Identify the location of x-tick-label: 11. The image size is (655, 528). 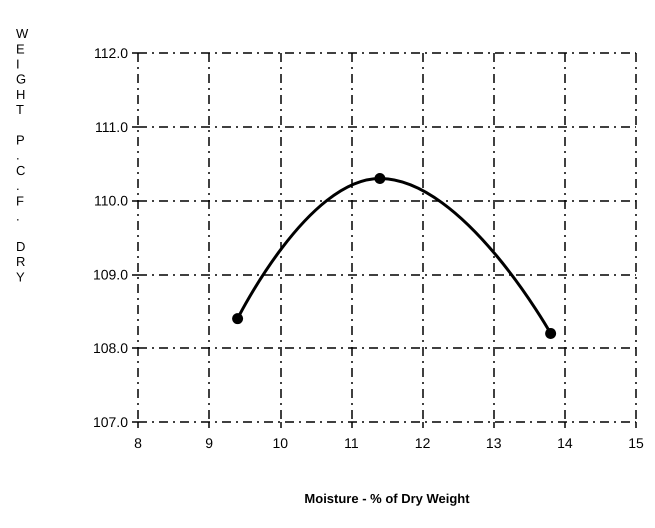
(351, 443).